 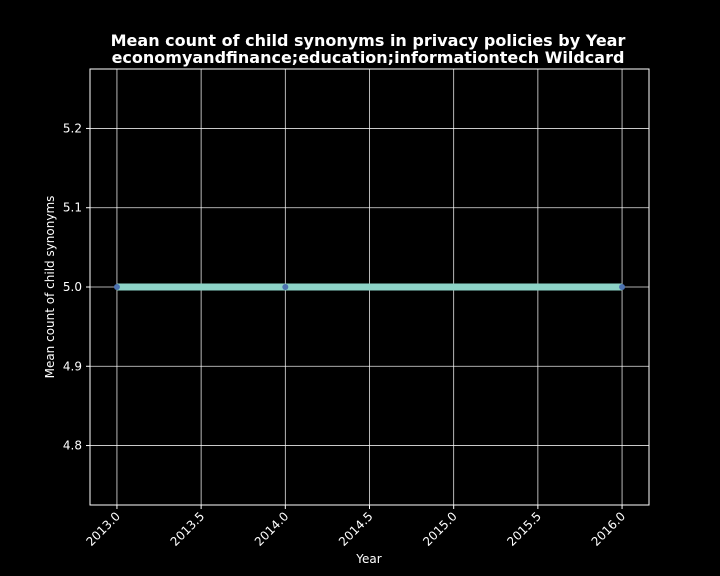 What do you see at coordinates (103, 529) in the screenshot?
I see `x-tick-label: 2013.0` at bounding box center [103, 529].